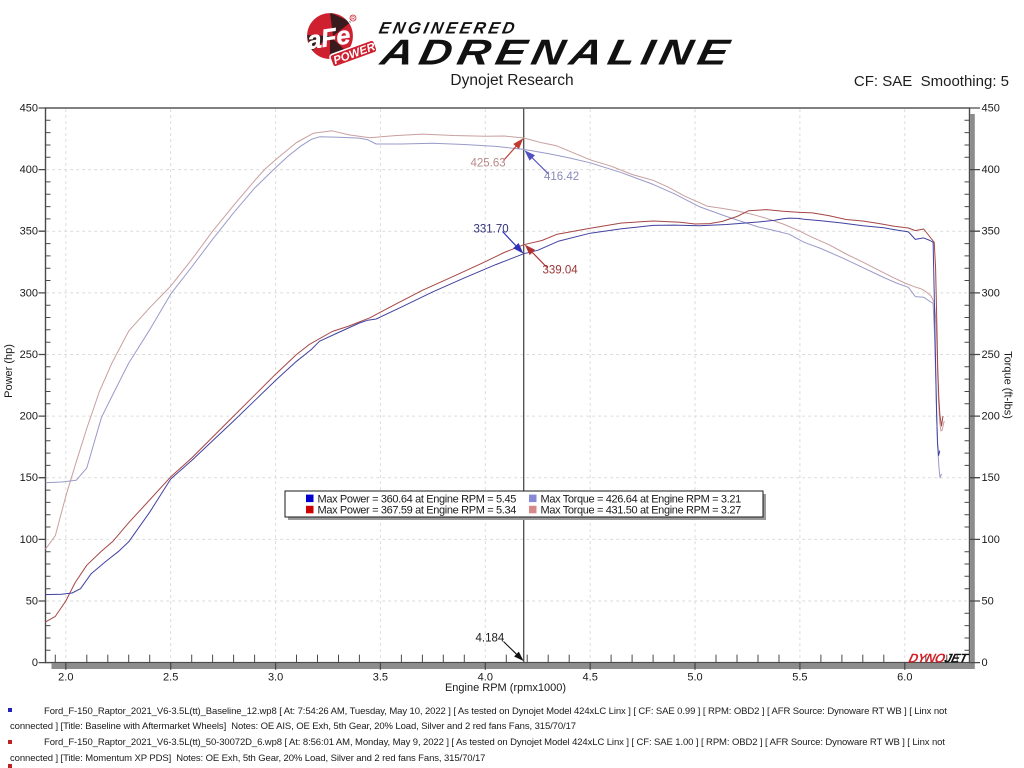  Describe the element at coordinates (799, 678) in the screenshot. I see `svg-text: 5.5` at that location.